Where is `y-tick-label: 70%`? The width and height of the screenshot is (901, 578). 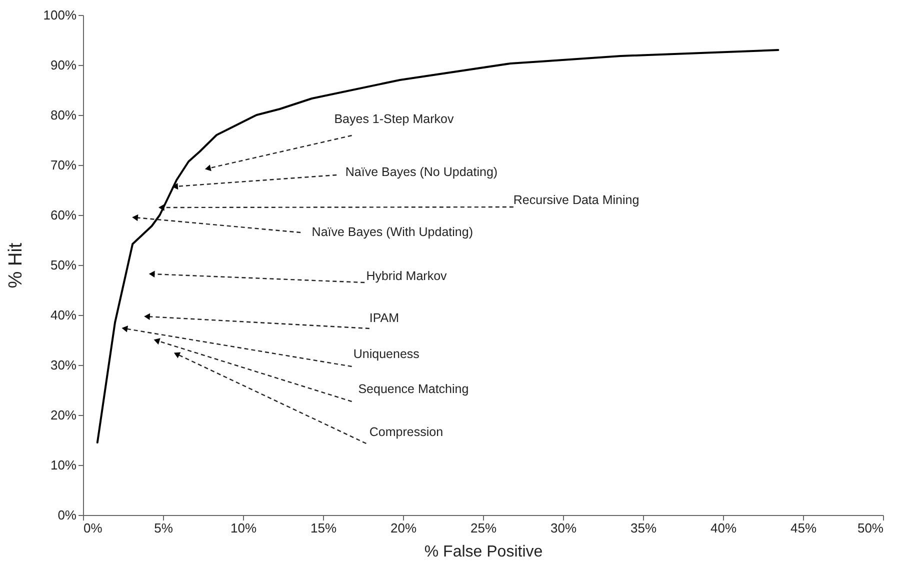 y-tick-label: 70% is located at coordinates (63, 165).